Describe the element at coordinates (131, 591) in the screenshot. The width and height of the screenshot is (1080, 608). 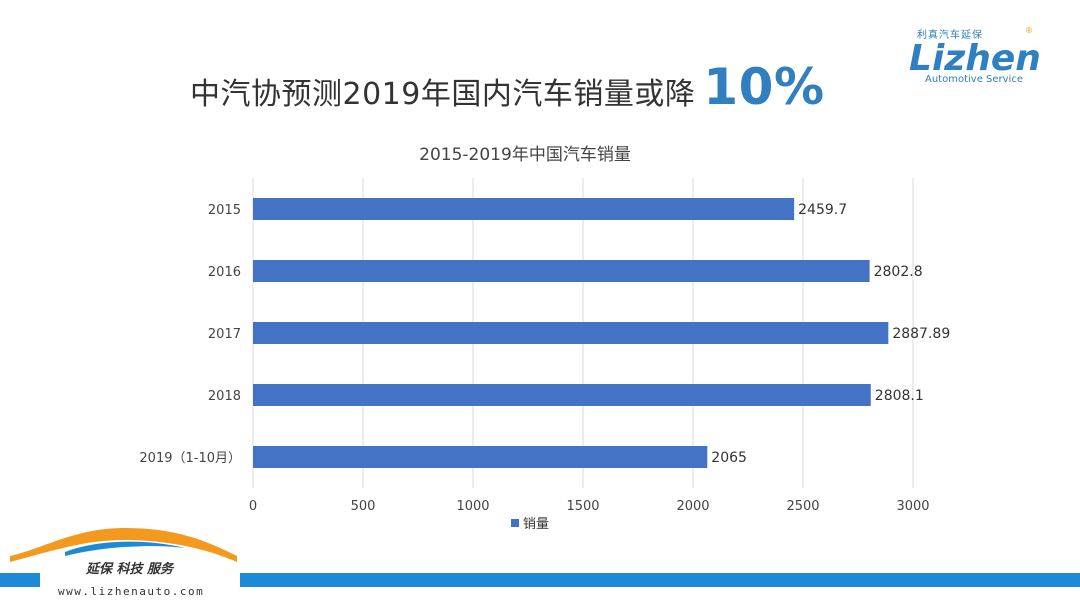
I see `footer-url: www.lizhenauto.com` at that location.